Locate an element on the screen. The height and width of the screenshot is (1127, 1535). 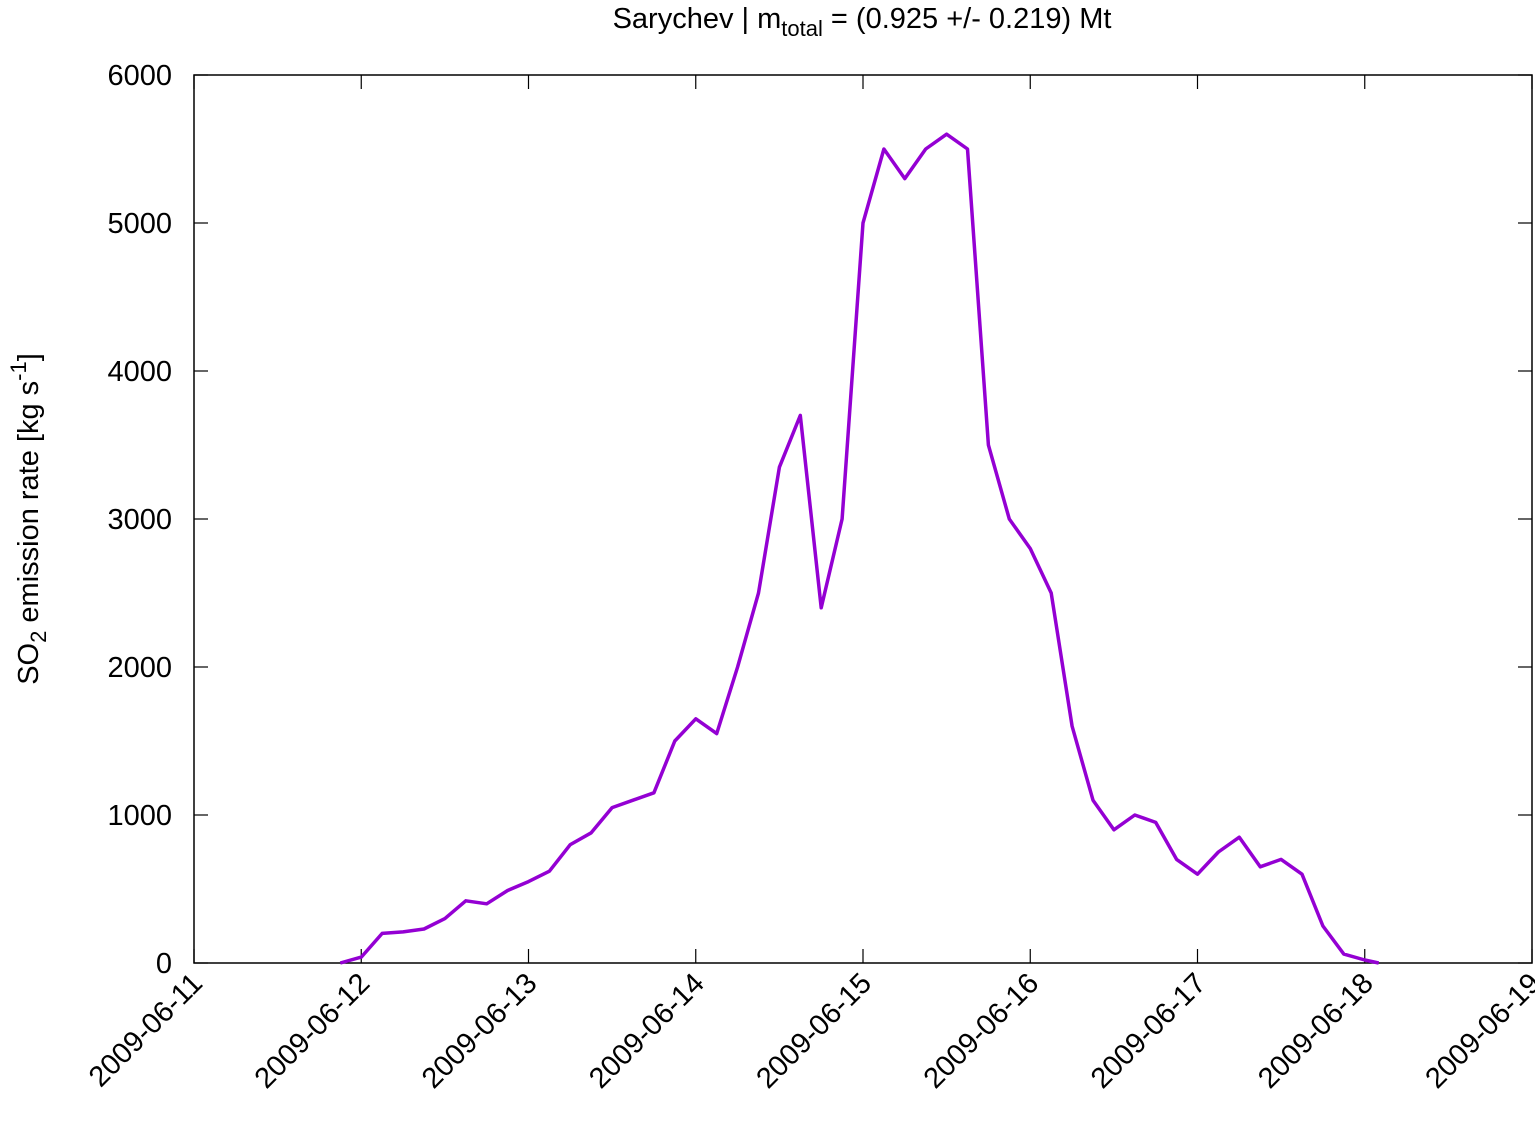
x-tick-label: 2009-06-14 is located at coordinates (647, 1031).